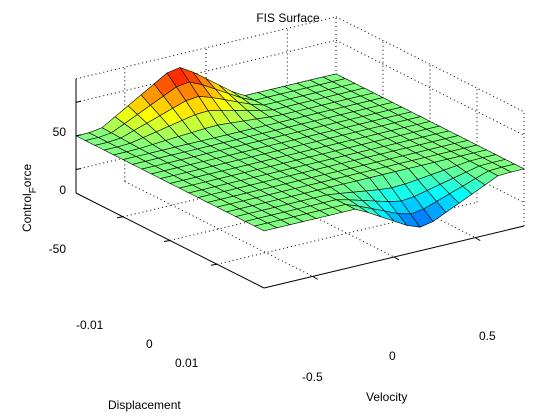 This screenshot has height=420, width=560. What do you see at coordinates (27, 212) in the screenshot?
I see `z-axis-label-main: Control` at bounding box center [27, 212].